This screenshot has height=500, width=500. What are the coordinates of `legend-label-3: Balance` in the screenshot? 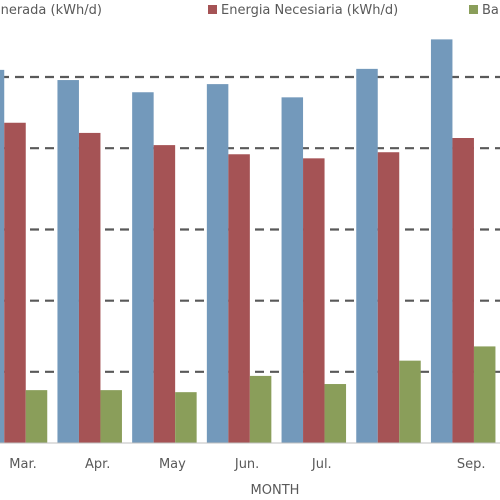 It's located at (491, 10).